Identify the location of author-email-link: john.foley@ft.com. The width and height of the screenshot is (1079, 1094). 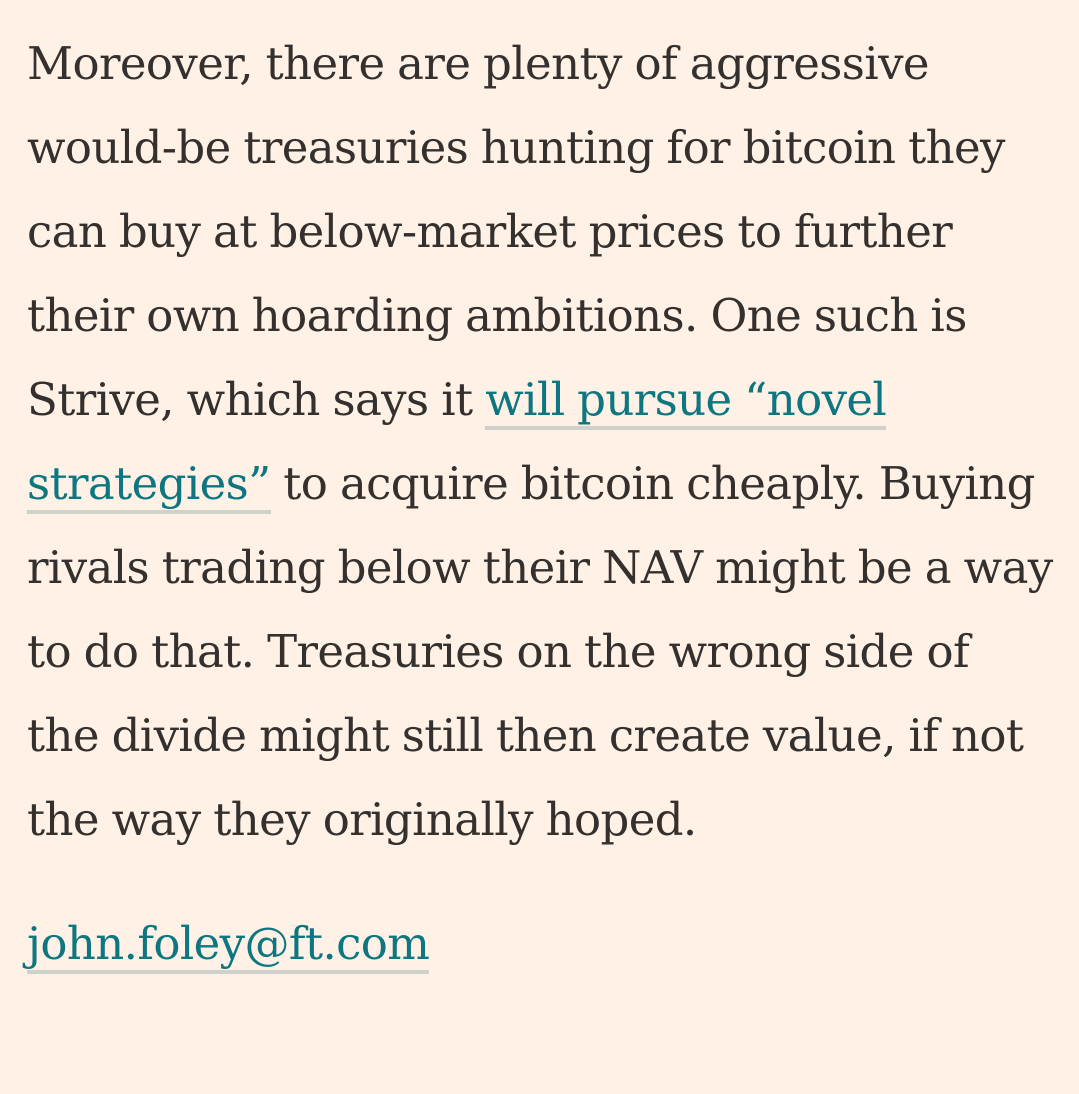
(228, 945).